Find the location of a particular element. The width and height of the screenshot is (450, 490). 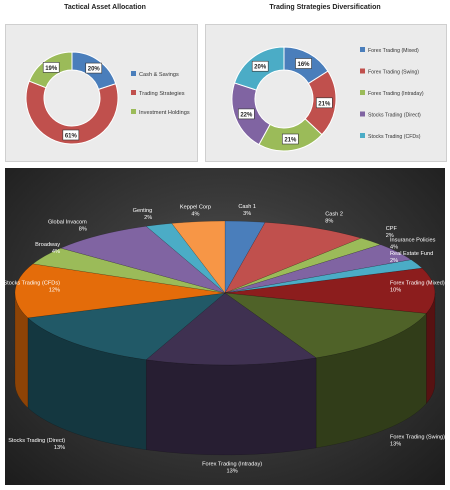

portfolio3d-value-label-forex-trading-intraday: 13% is located at coordinates (232, 471).